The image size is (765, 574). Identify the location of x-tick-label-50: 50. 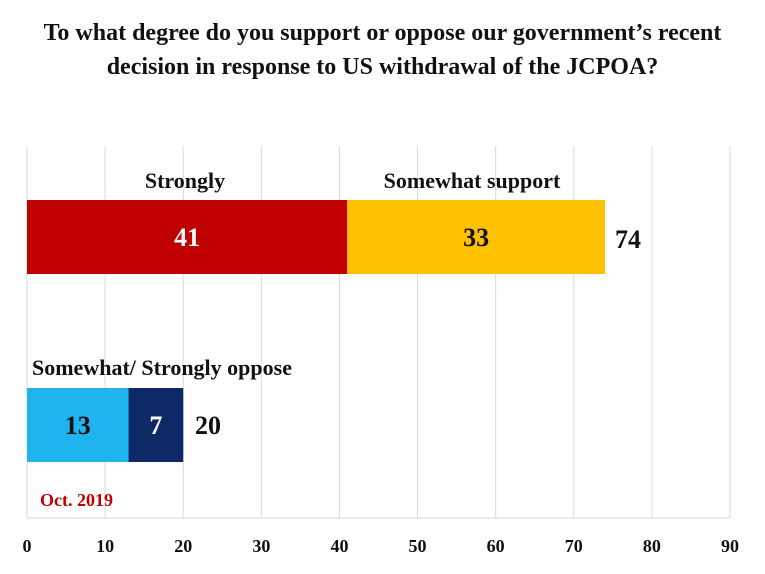
(418, 546).